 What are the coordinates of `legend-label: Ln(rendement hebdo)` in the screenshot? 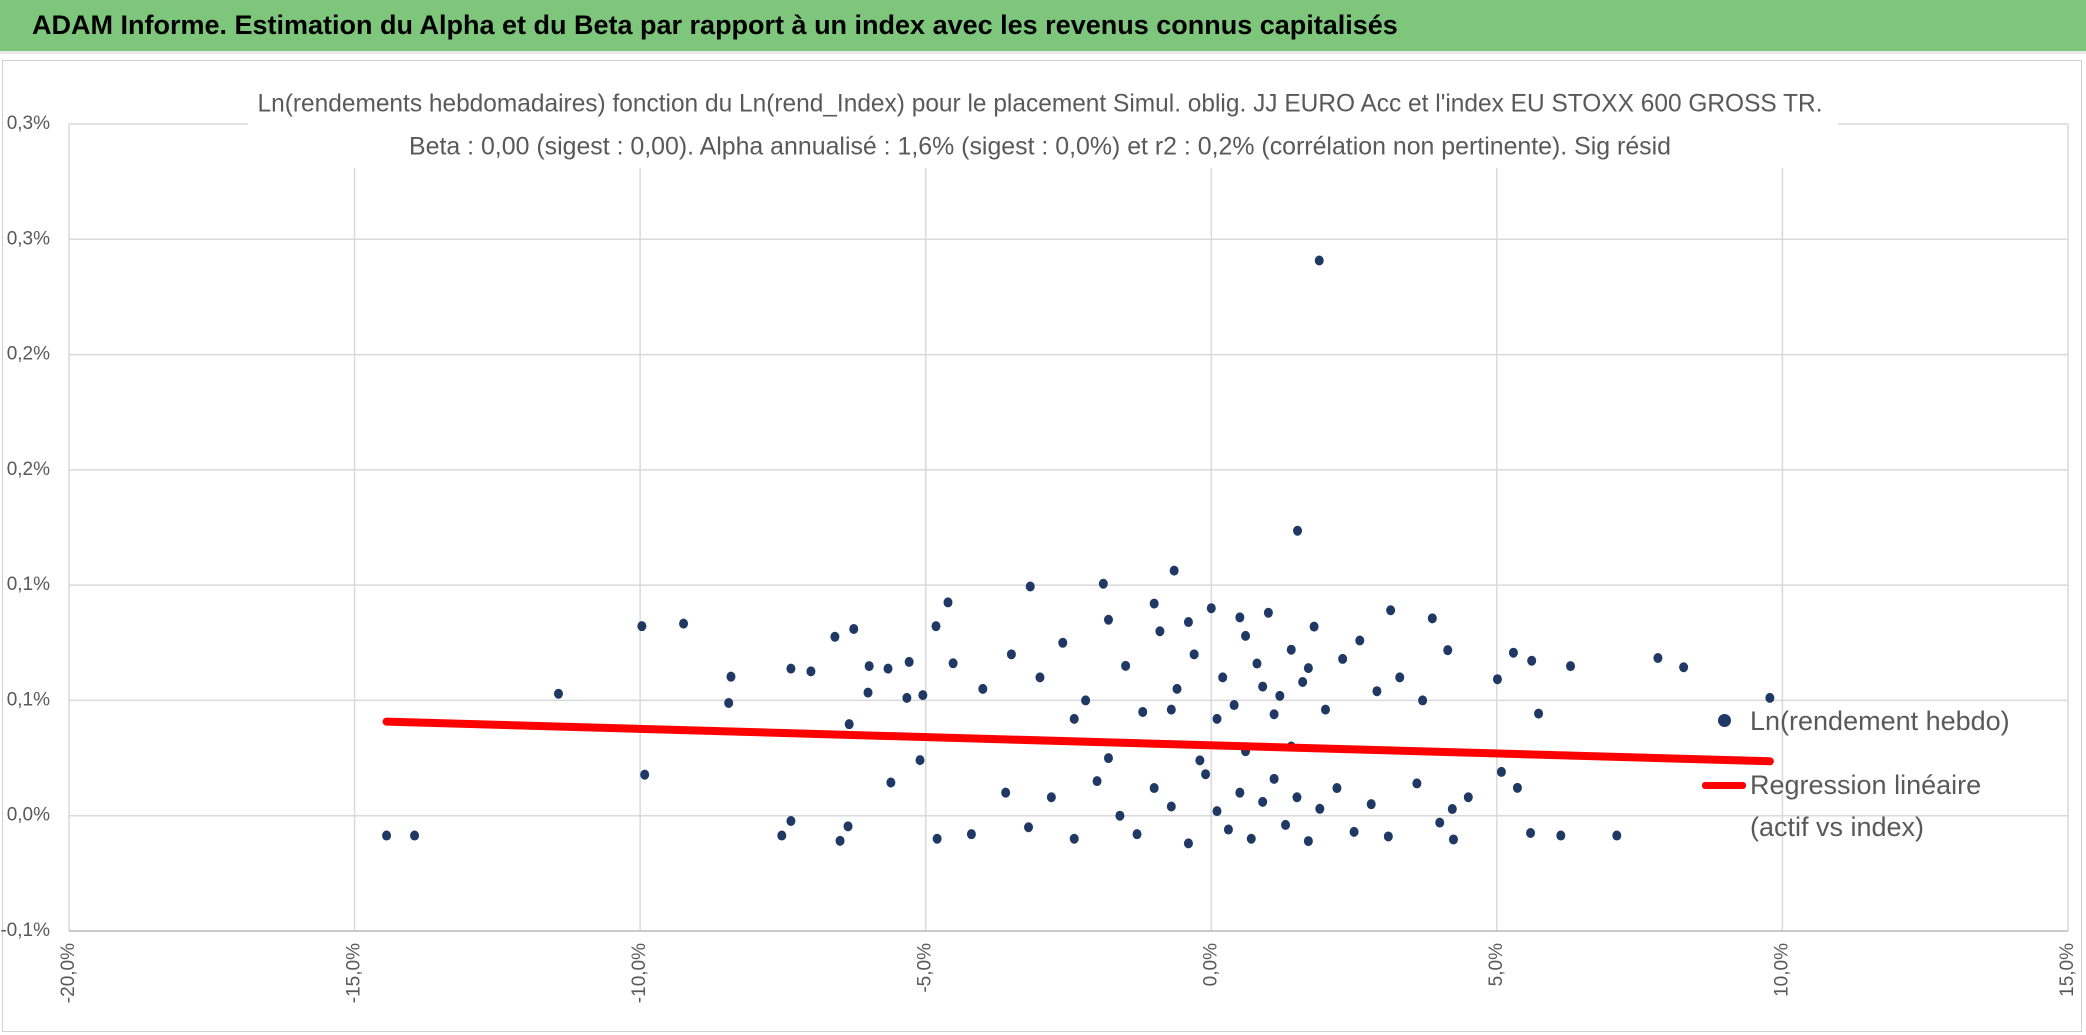 It's located at (1880, 721).